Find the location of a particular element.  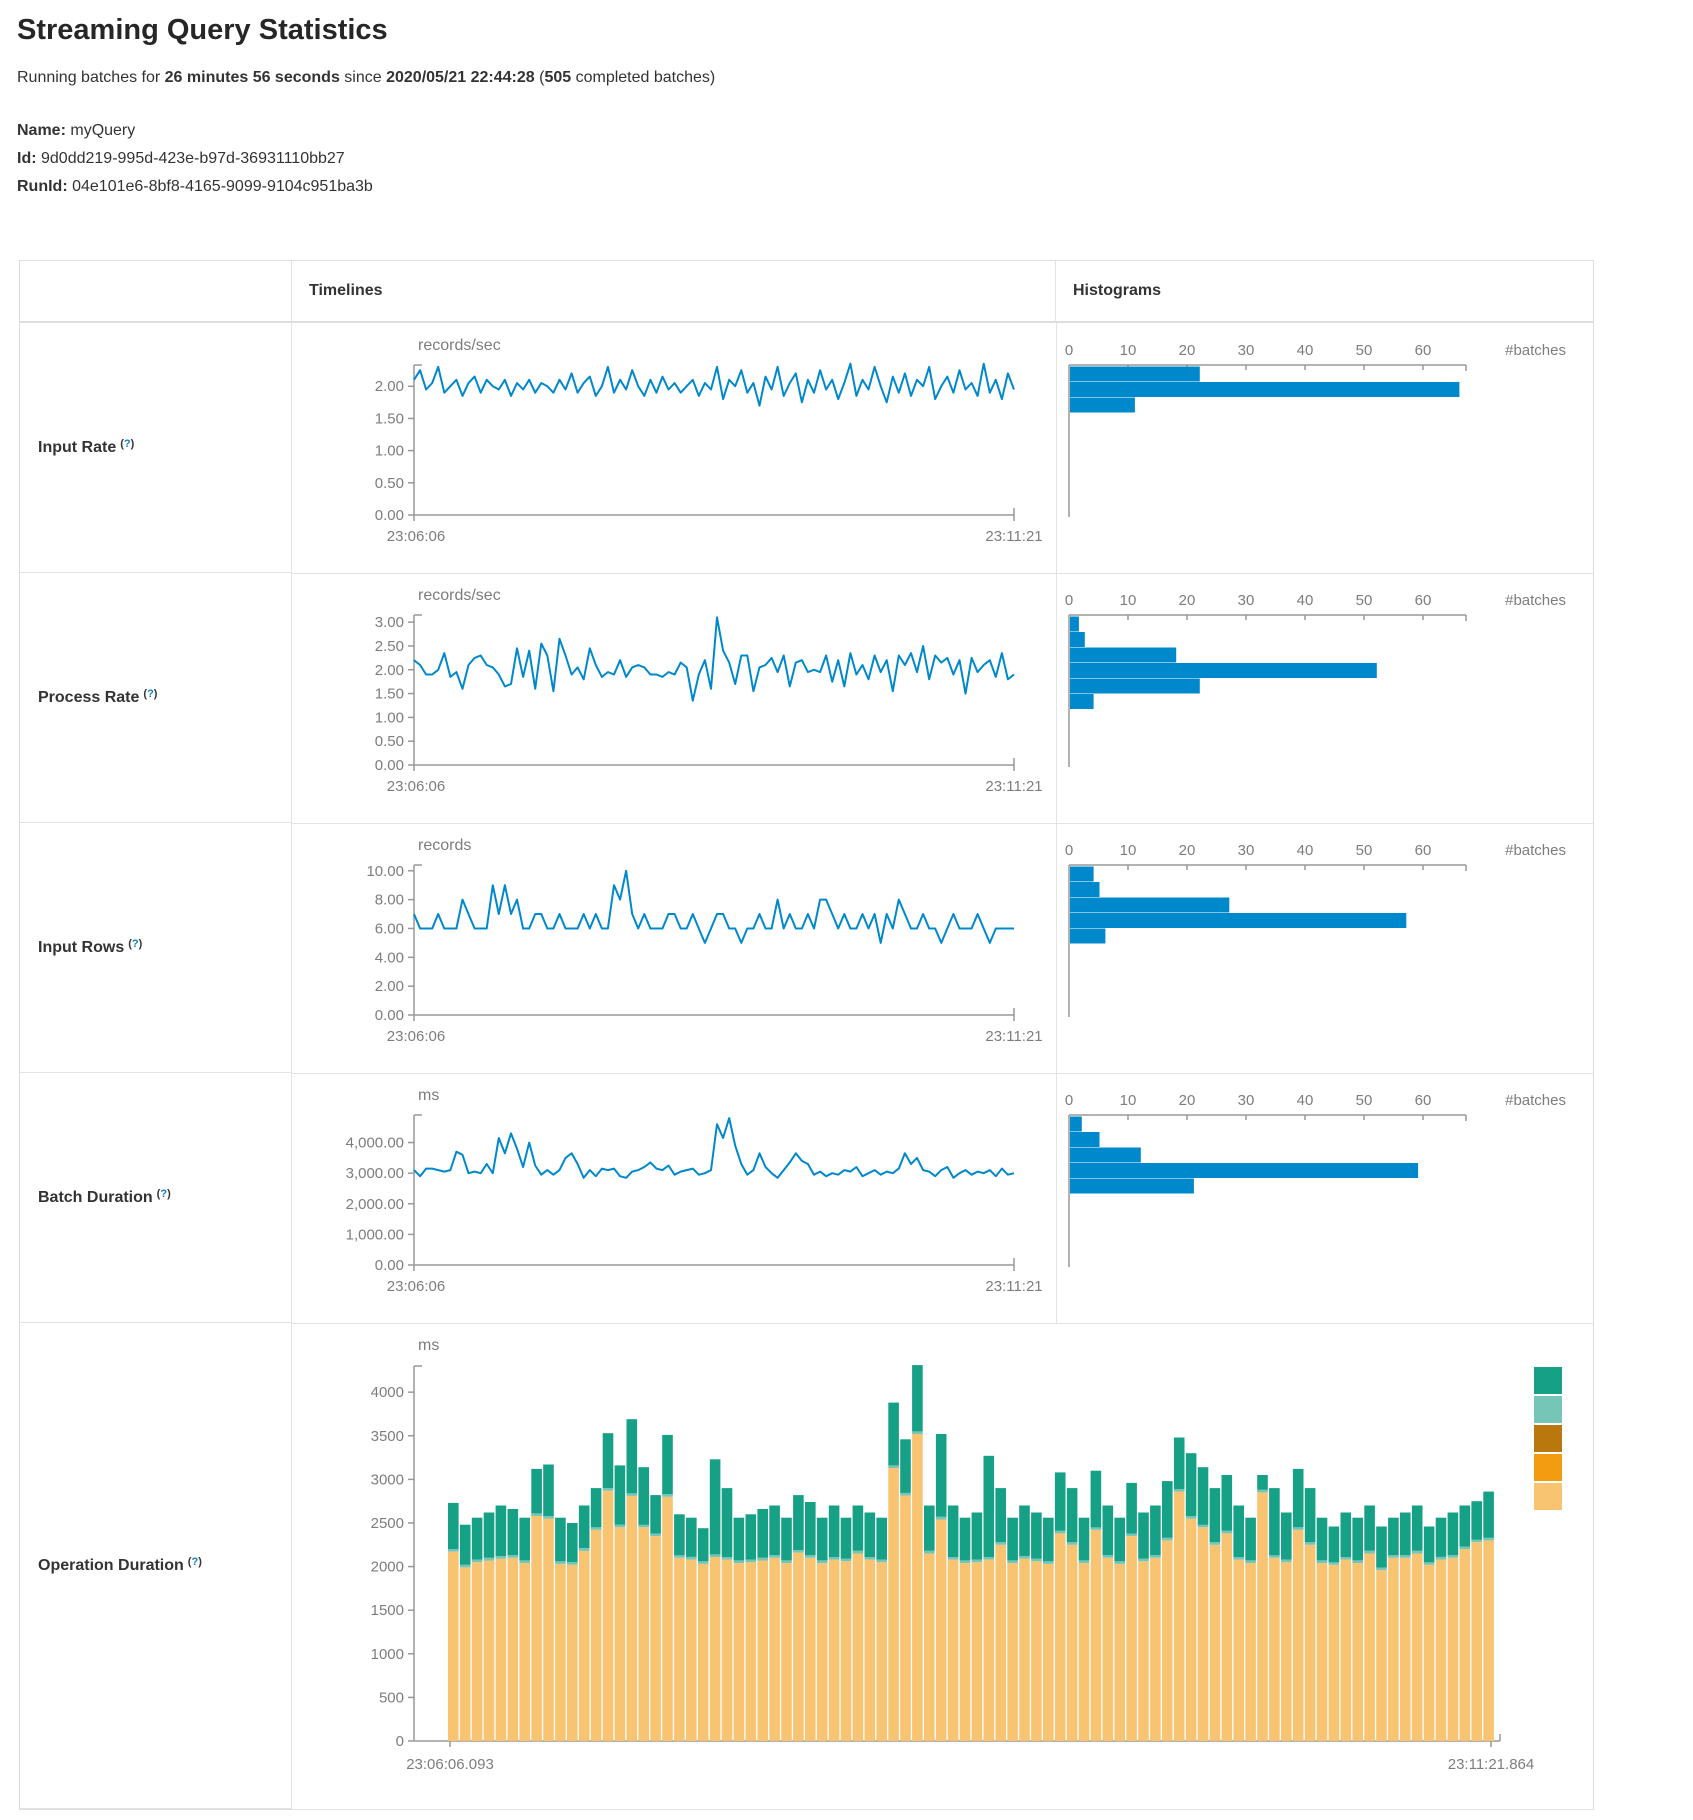

svg-text: 3000 is located at coordinates (387, 1479).